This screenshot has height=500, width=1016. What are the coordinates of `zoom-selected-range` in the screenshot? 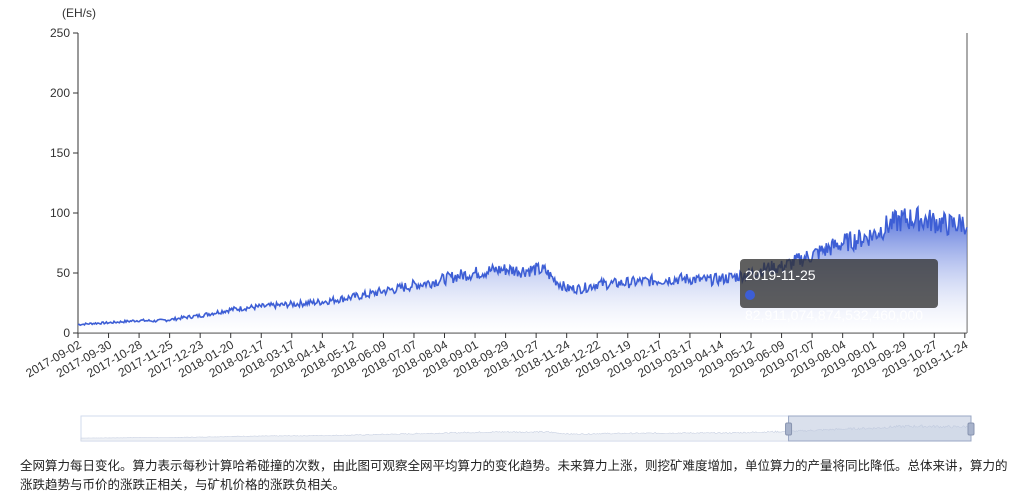 It's located at (880, 428).